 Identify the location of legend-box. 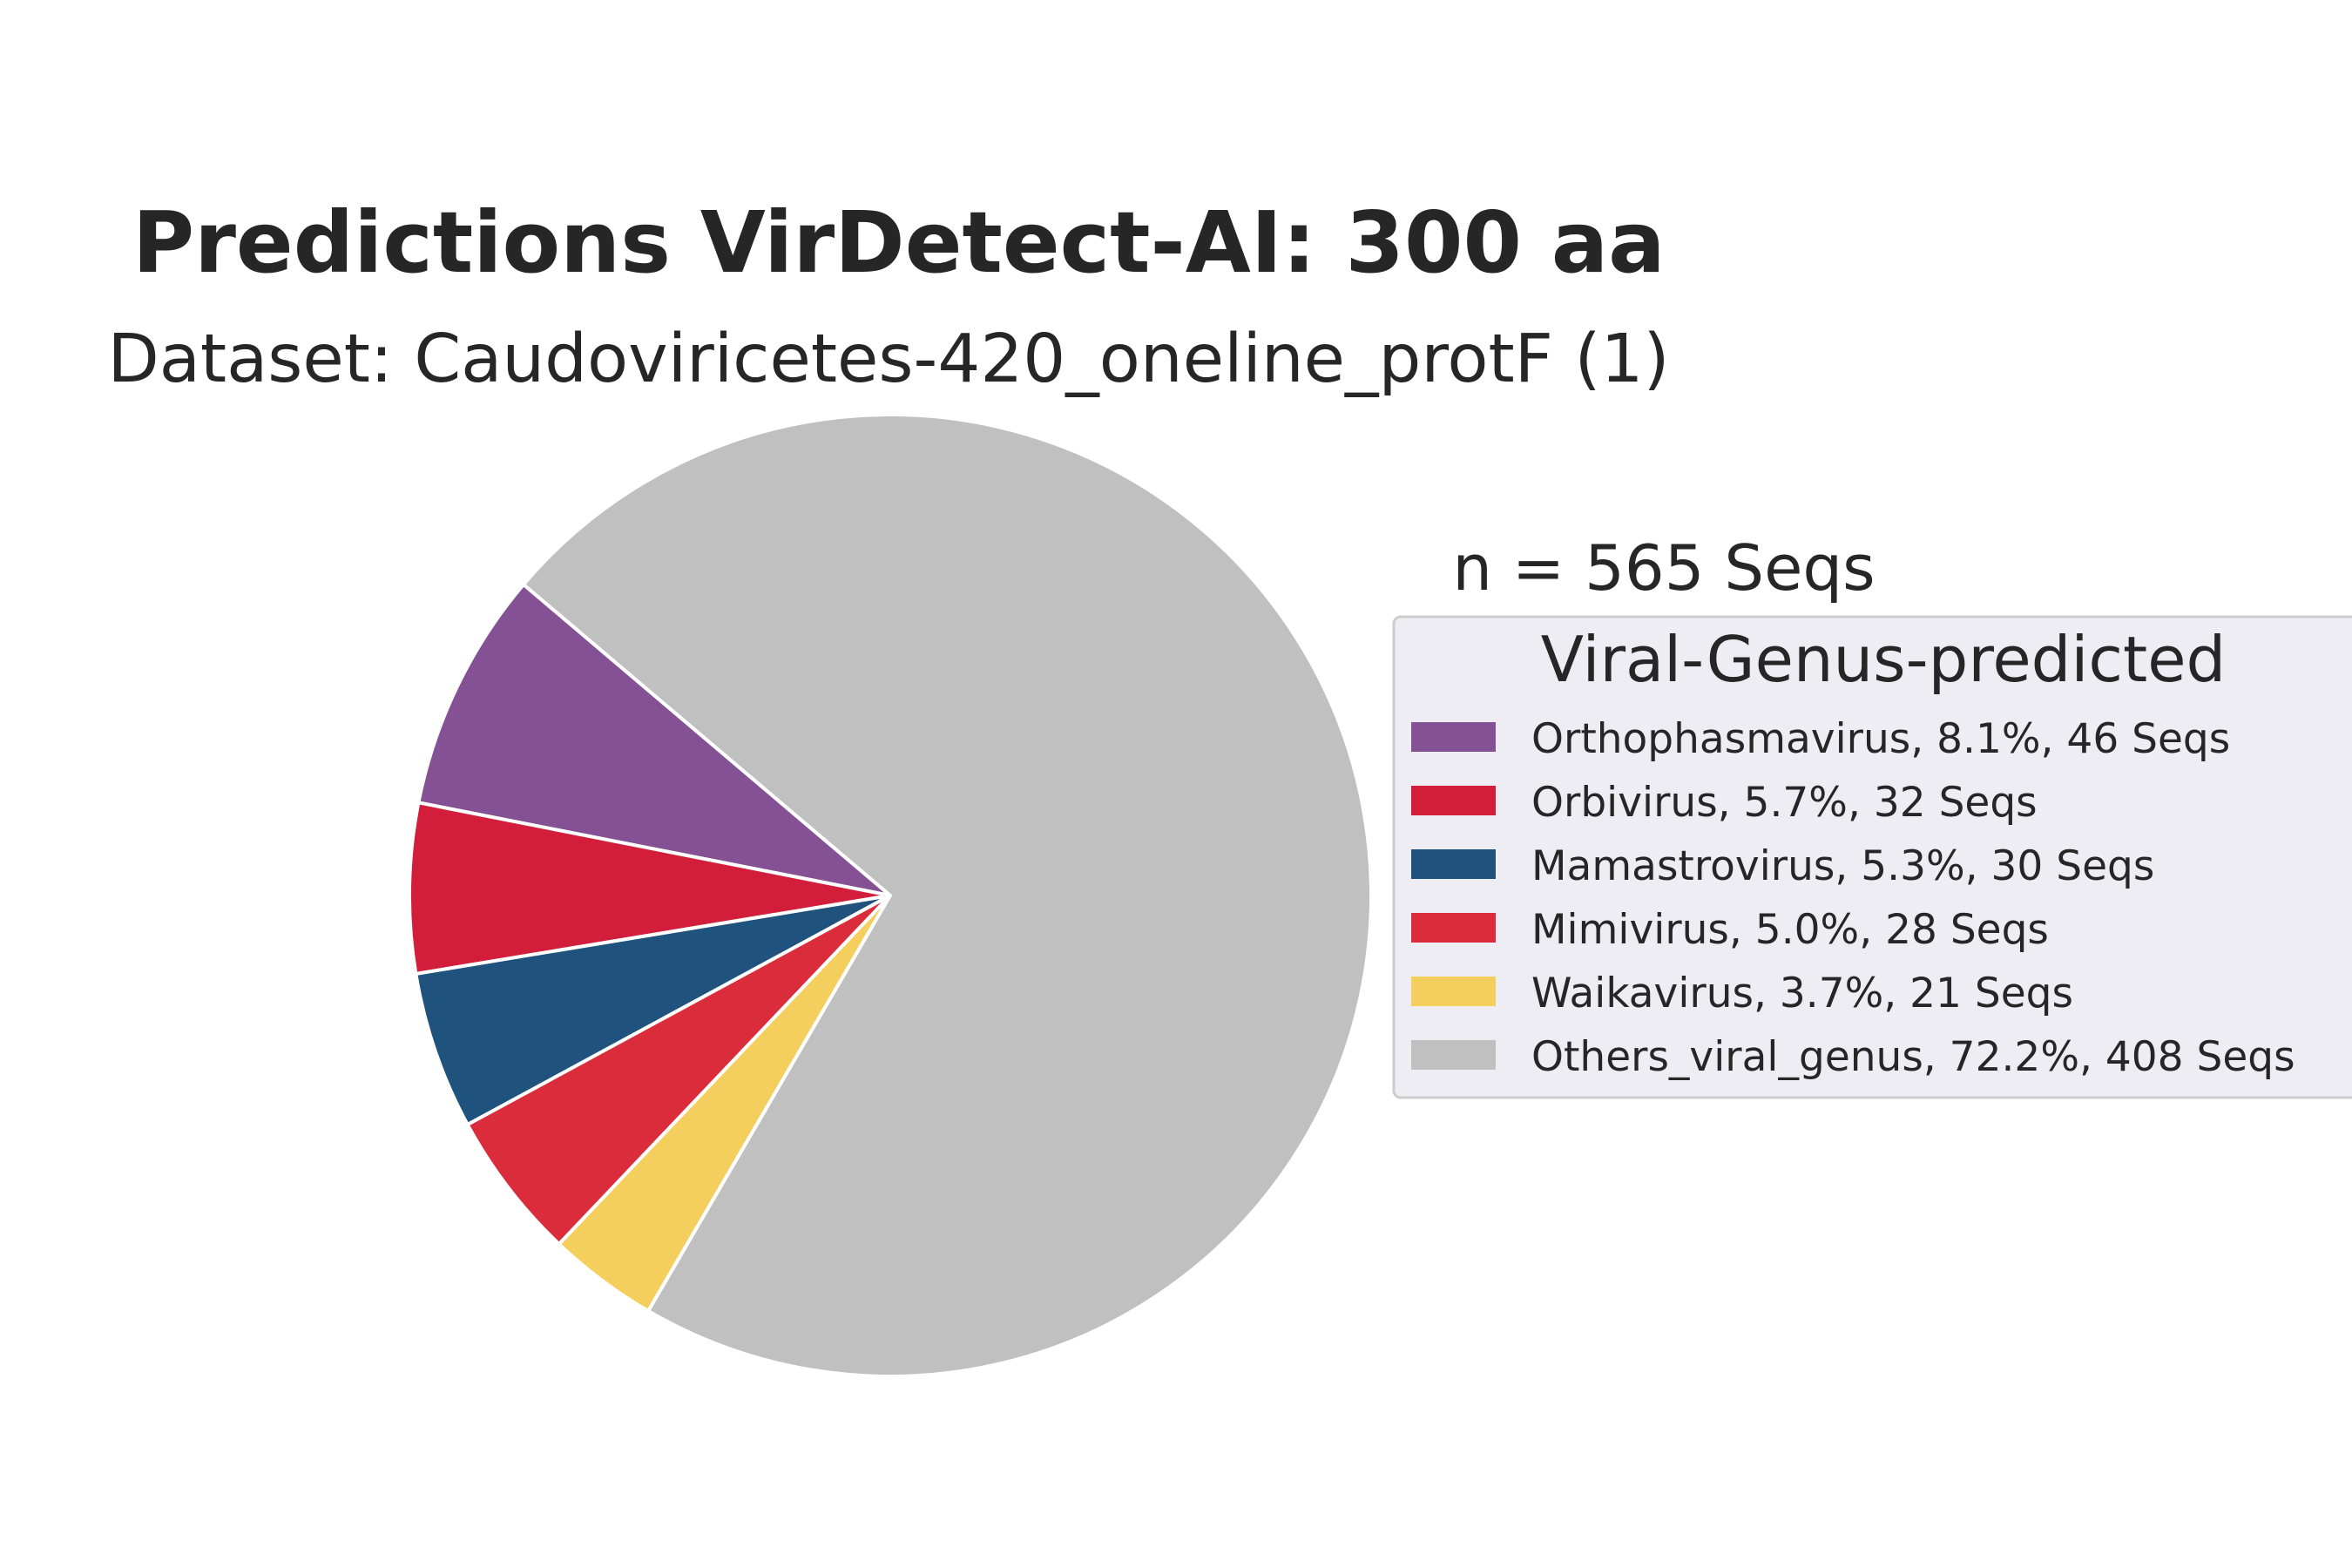
(1872, 857).